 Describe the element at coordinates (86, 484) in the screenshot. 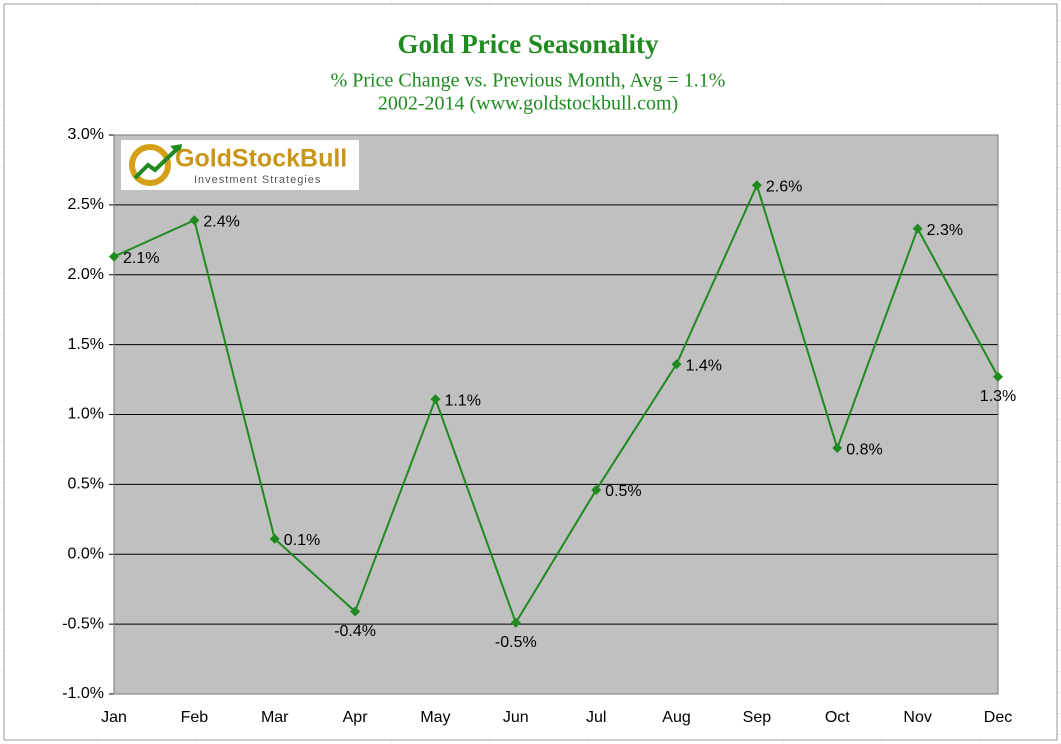

I see `y-tick-label: 0.5%` at that location.